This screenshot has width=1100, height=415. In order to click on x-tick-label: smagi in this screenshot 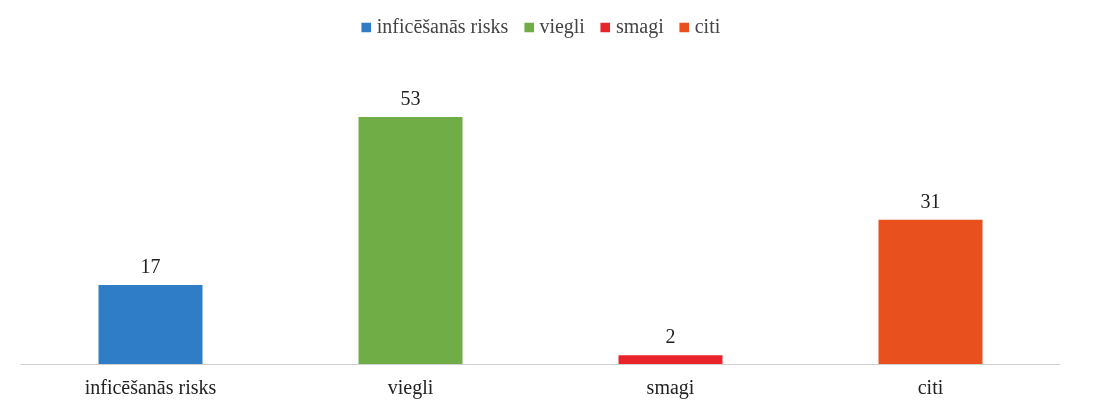, I will do `click(670, 387)`.